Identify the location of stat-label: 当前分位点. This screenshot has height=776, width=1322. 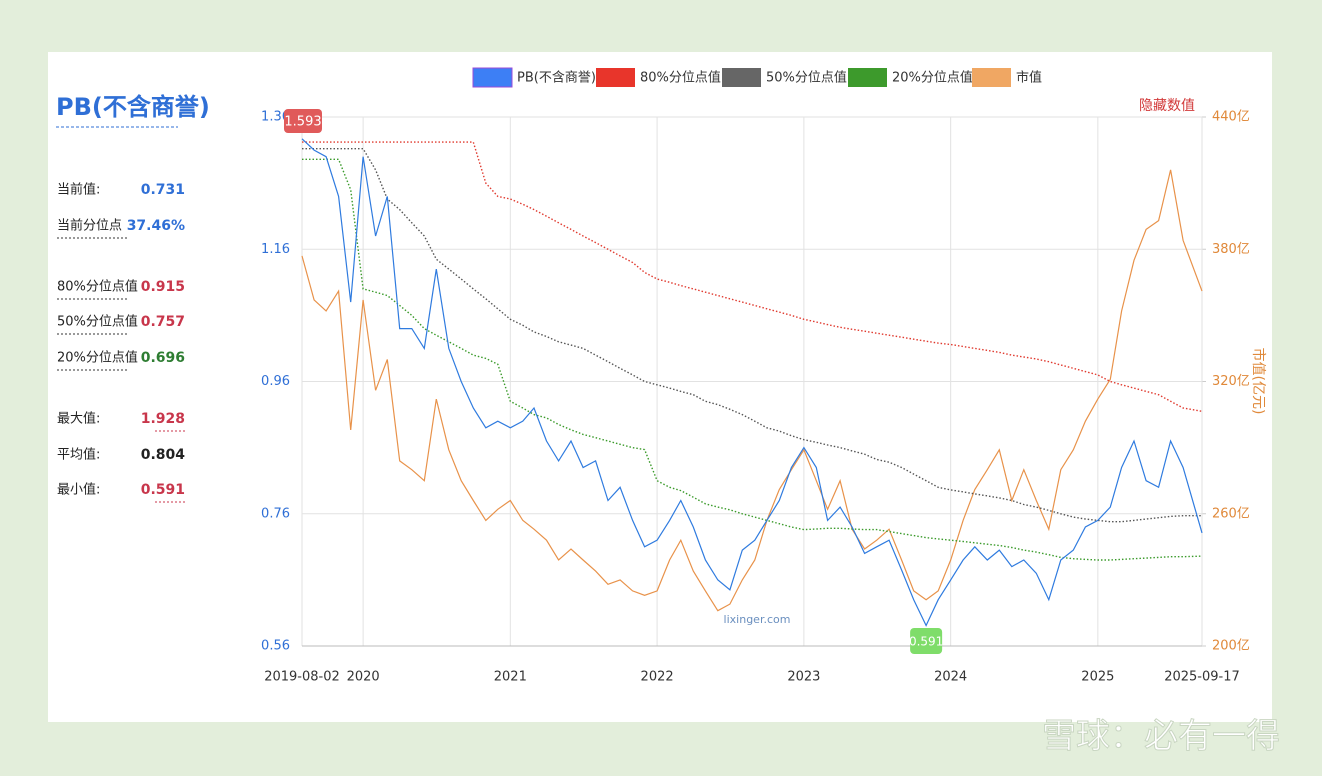
(89, 226).